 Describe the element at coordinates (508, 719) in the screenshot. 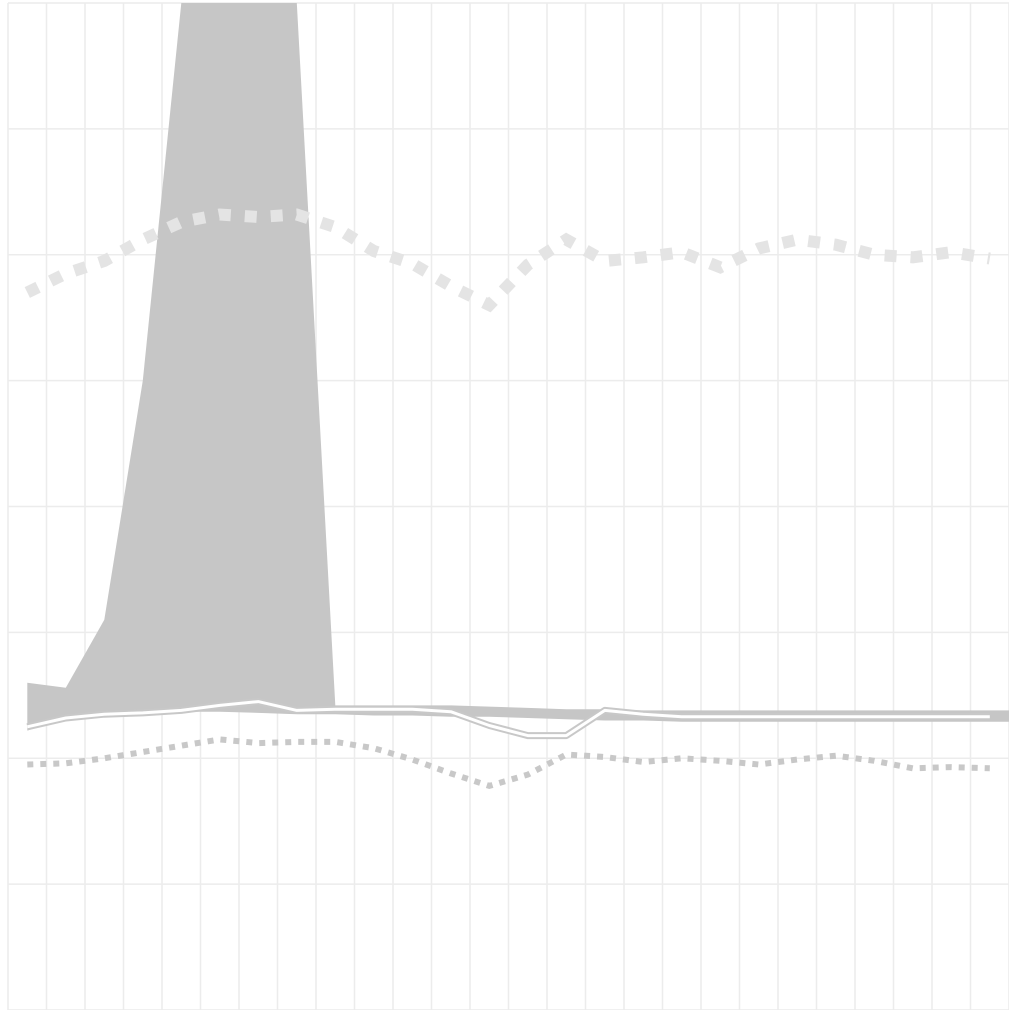

I see `series-line-double-inner` at that location.